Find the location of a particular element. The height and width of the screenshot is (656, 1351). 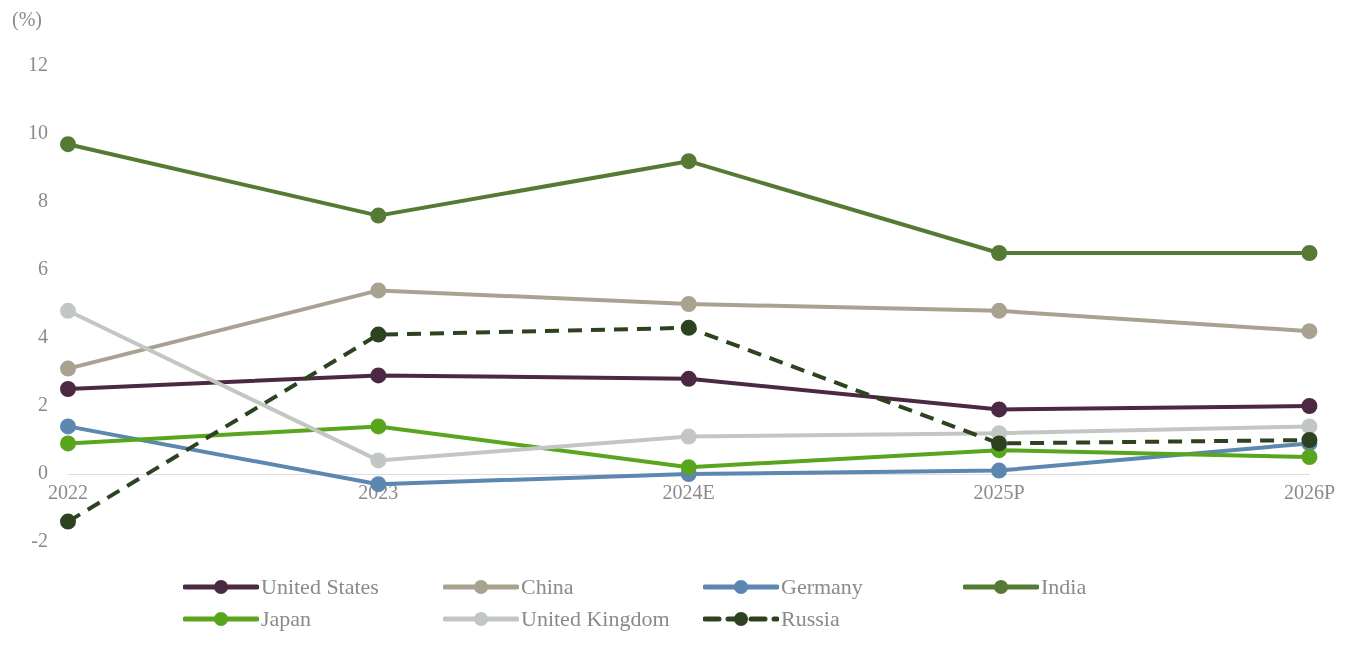

x-tick-label: 2024E is located at coordinates (688, 492).